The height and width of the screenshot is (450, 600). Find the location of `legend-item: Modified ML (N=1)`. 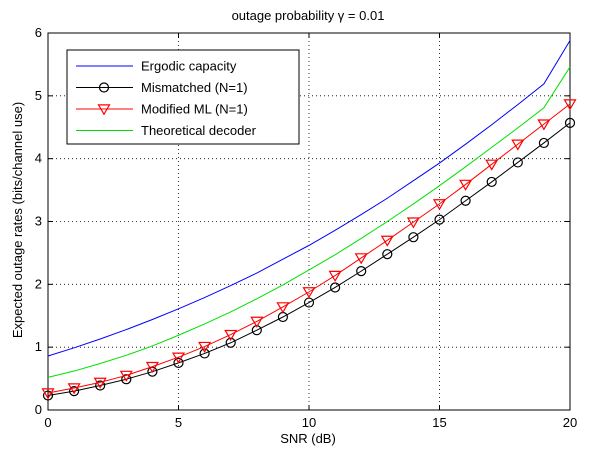

legend-item: Modified ML (N=1) is located at coordinates (162, 109).